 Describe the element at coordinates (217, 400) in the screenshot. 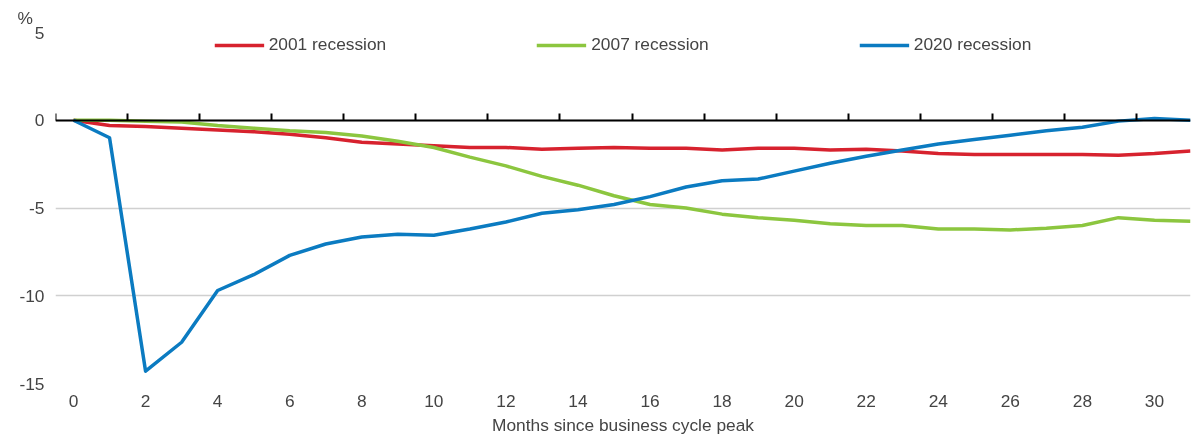

I see `x-tick-label: 4` at that location.